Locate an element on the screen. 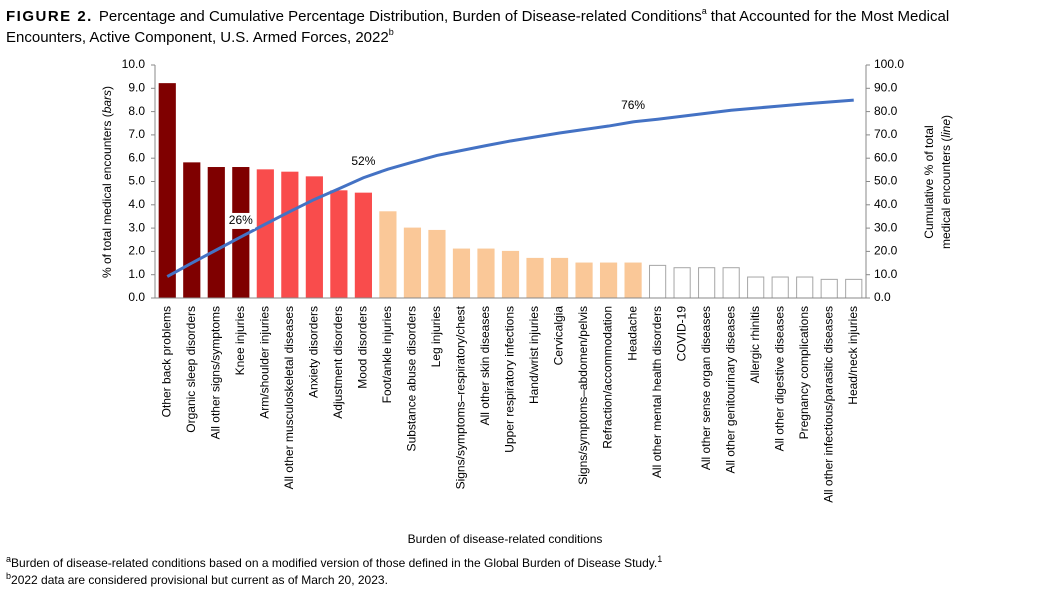  x-tick-label: Knee injuries is located at coordinates (240, 340).